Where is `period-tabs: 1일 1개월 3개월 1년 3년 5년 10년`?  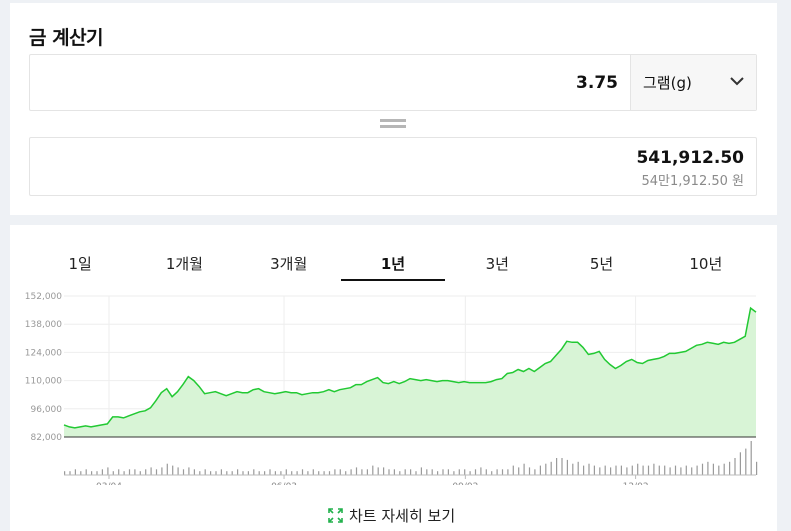
period-tabs: 1일 1개월 3개월 1년 3년 5년 10년 is located at coordinates (393, 261).